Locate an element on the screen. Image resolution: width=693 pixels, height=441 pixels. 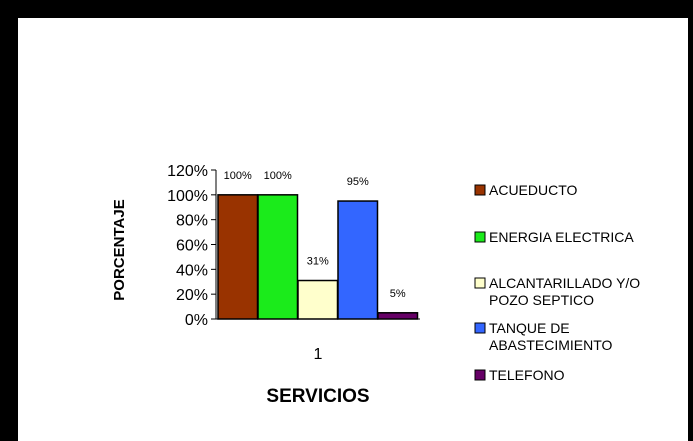
y-tick-label: 100% is located at coordinates (187, 196).